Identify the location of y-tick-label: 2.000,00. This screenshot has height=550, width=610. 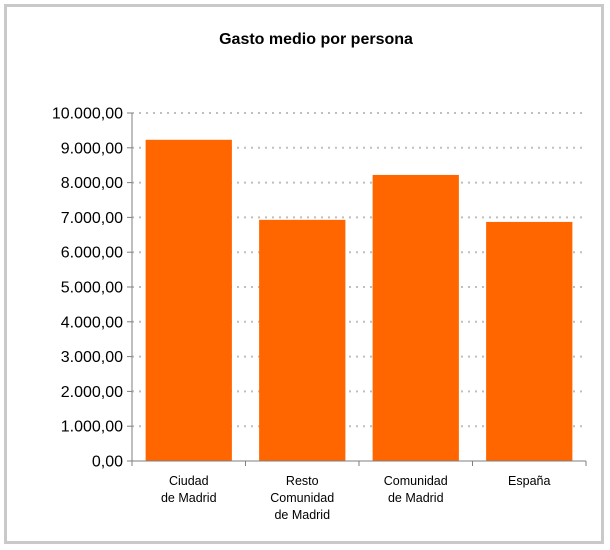
(92, 392).